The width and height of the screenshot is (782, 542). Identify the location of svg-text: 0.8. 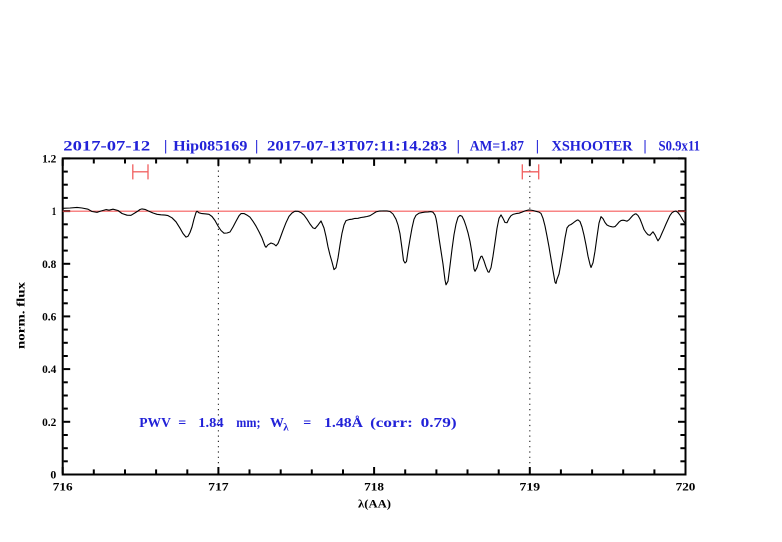
(49, 264).